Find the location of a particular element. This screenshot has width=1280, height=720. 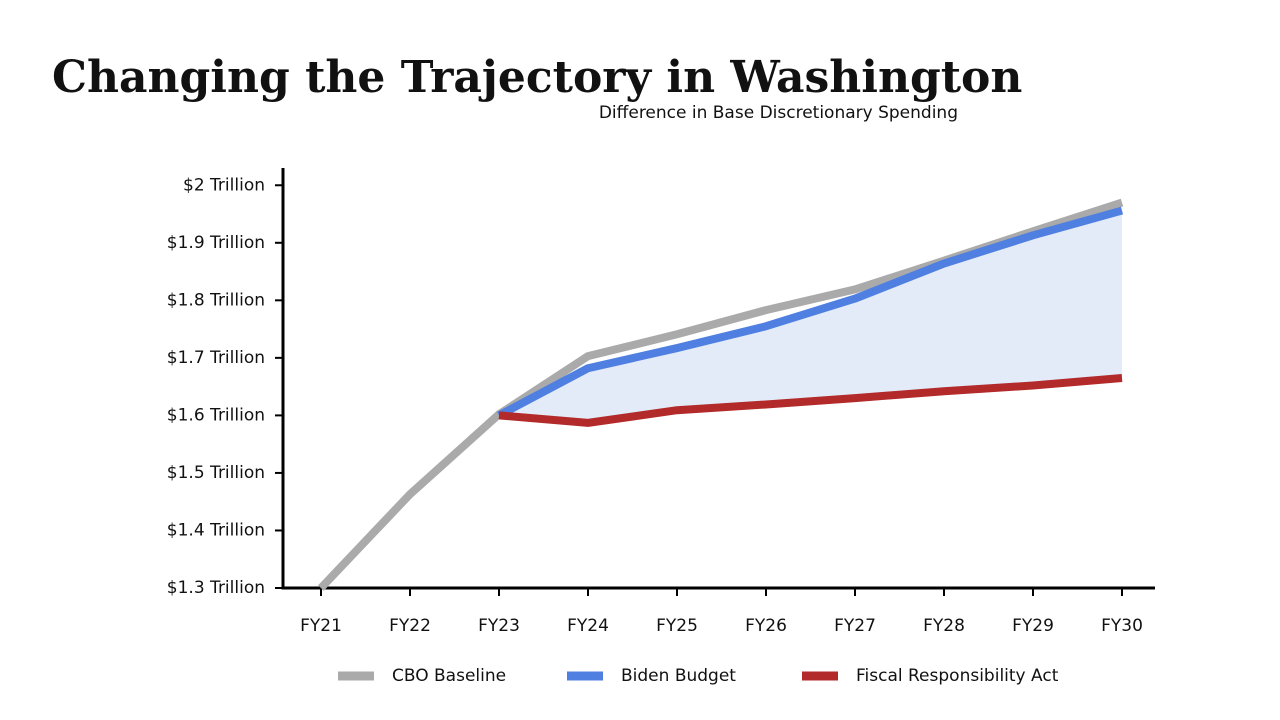

y-tick-label: $2 Trillion is located at coordinates (224, 185).